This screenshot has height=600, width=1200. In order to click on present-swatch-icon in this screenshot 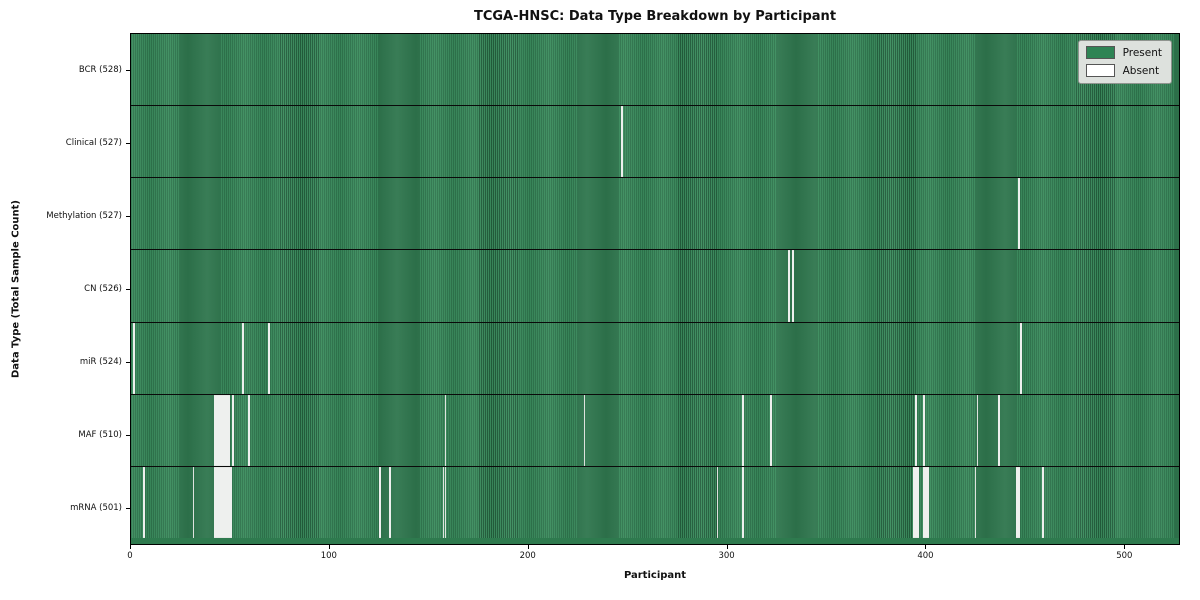, I will do `click(1100, 52)`.